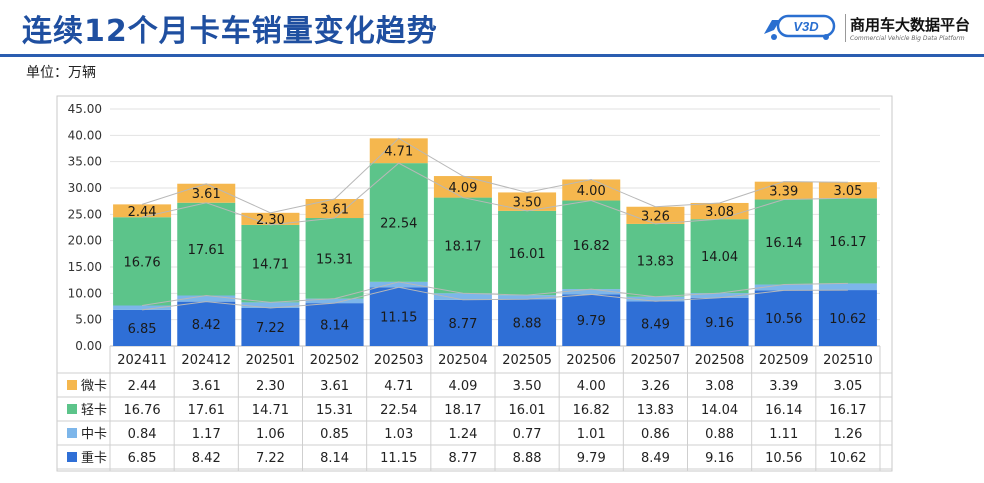 This screenshot has width=984, height=483. Describe the element at coordinates (847, 458) in the screenshot. I see `table-cell: 10.62` at that location.